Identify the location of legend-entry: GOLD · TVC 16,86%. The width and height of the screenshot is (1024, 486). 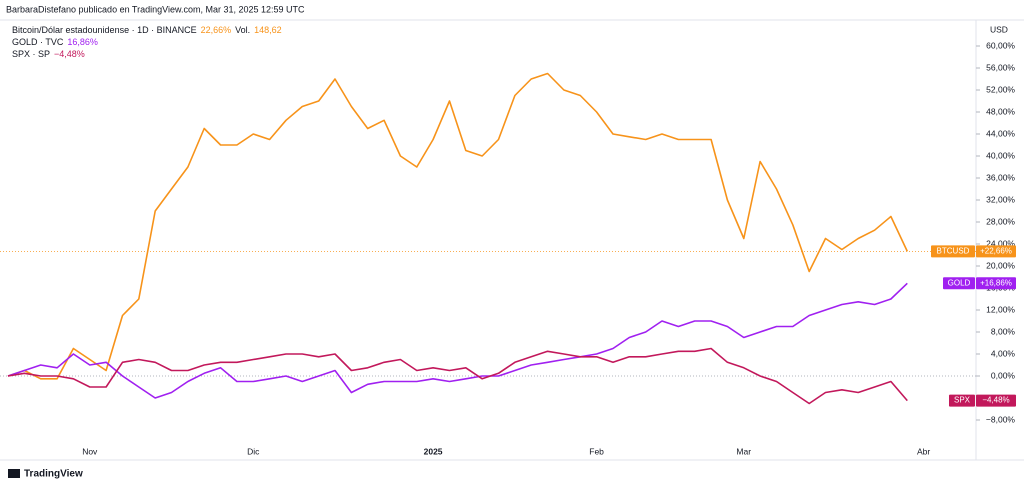
(55, 42).